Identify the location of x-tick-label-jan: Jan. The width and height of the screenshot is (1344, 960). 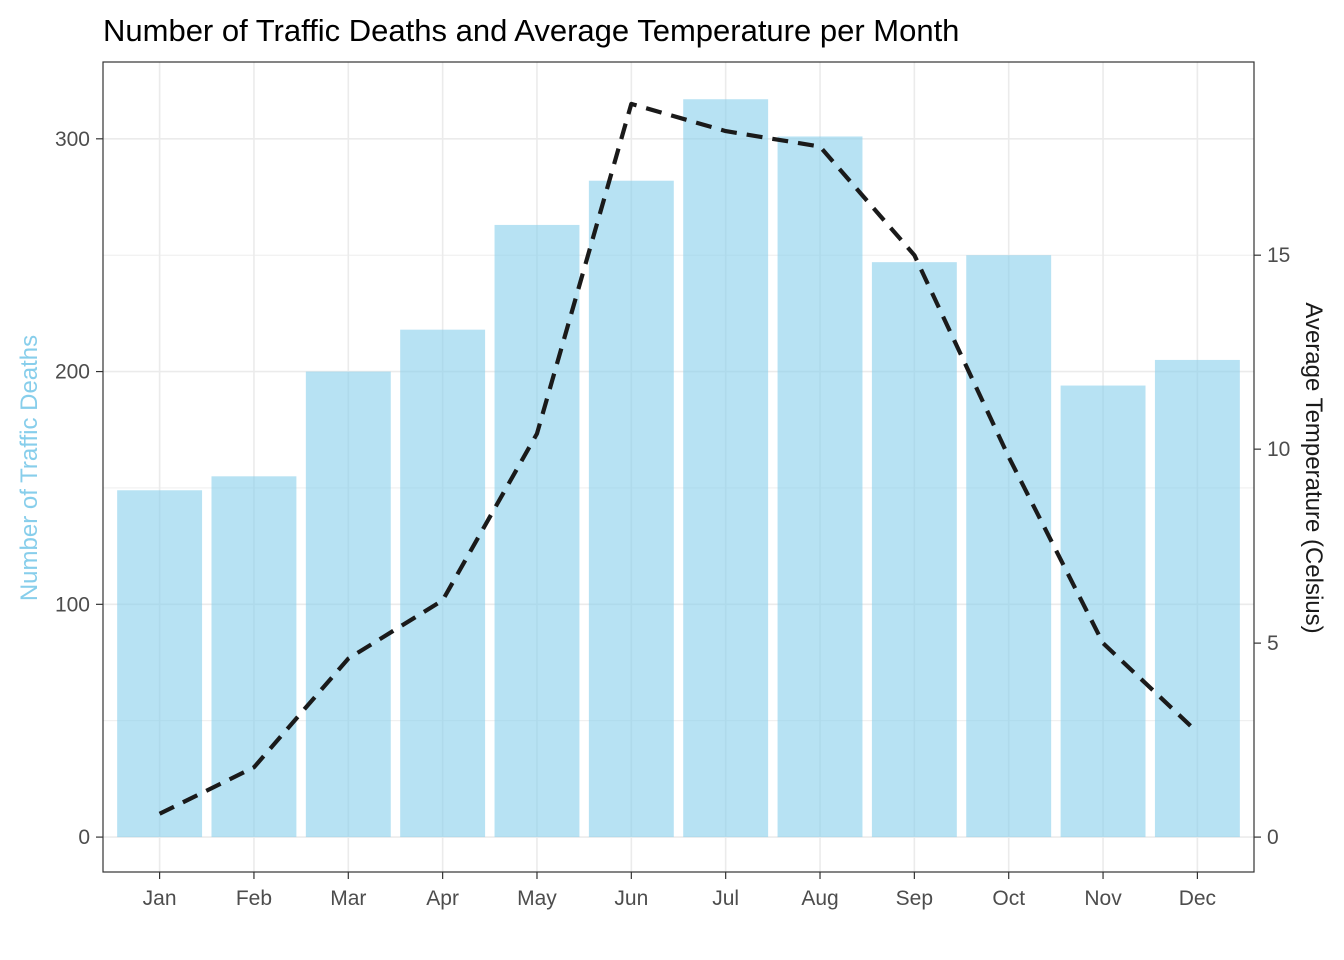
(160, 898).